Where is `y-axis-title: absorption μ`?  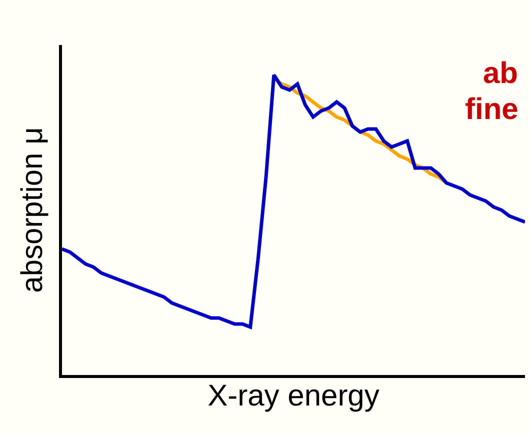 y-axis-title: absorption μ is located at coordinates (32, 210).